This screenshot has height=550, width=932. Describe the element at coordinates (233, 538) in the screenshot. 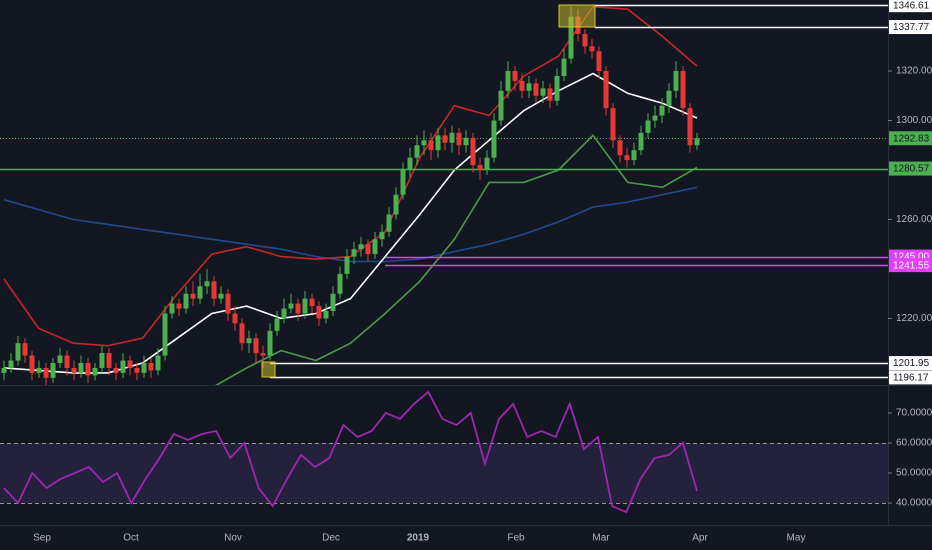

I see `x-tick-label: Nov` at that location.